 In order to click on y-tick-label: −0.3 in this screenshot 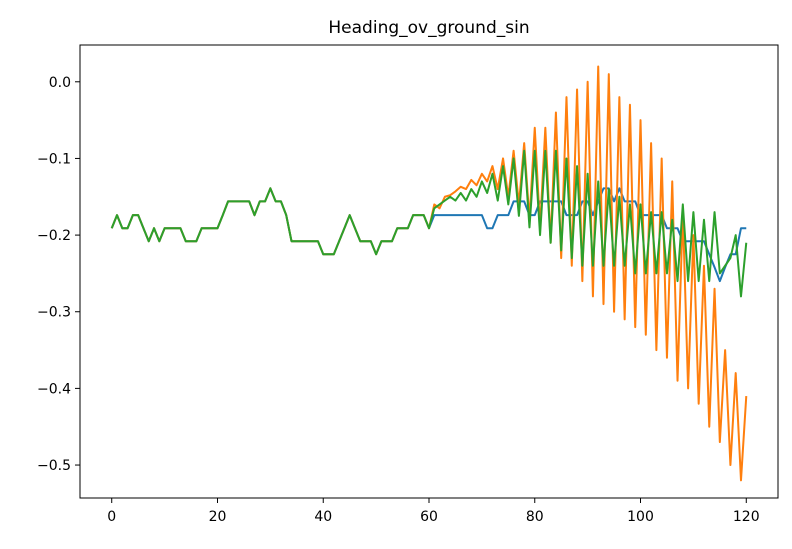, I will do `click(54, 313)`.